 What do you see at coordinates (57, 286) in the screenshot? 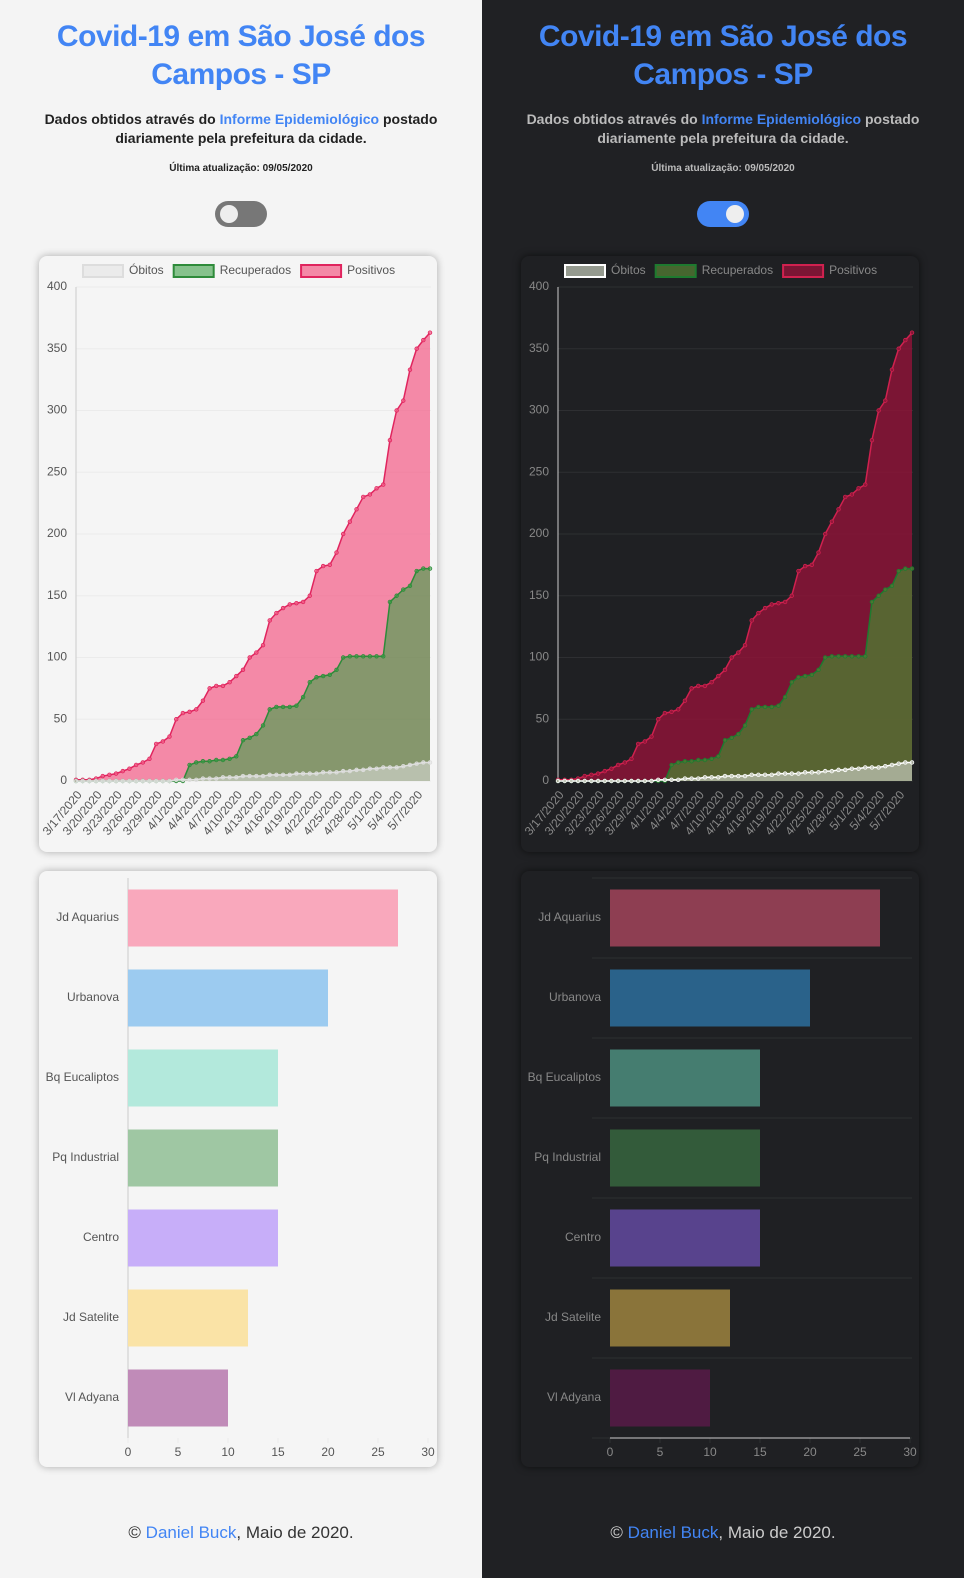
I see `y-tick-label: 400` at bounding box center [57, 286].